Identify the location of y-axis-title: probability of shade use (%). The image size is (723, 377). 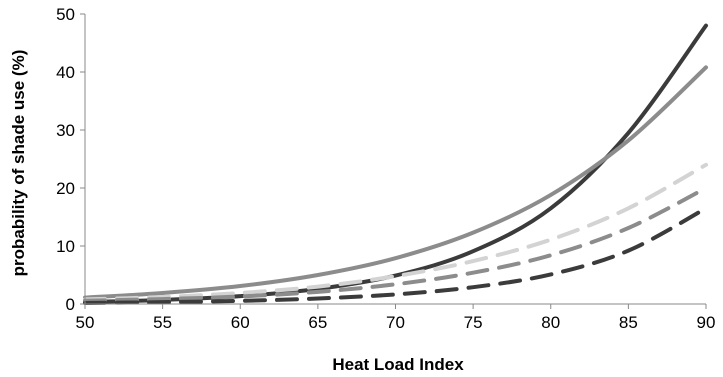
(18, 163).